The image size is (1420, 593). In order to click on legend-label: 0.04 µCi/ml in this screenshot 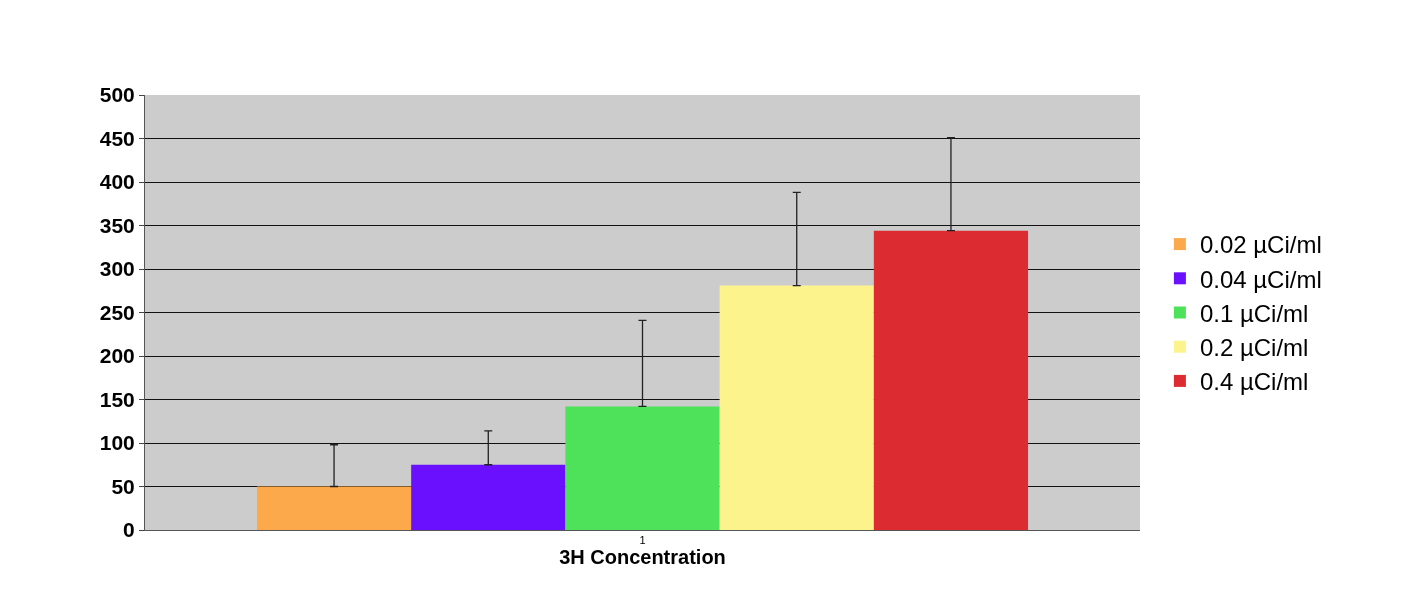, I will do `click(1260, 279)`.